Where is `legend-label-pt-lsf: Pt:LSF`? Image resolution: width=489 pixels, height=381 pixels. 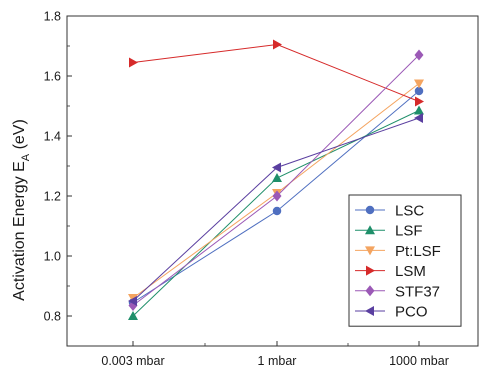 legend-label-pt-lsf: Pt:LSF is located at coordinates (418, 251).